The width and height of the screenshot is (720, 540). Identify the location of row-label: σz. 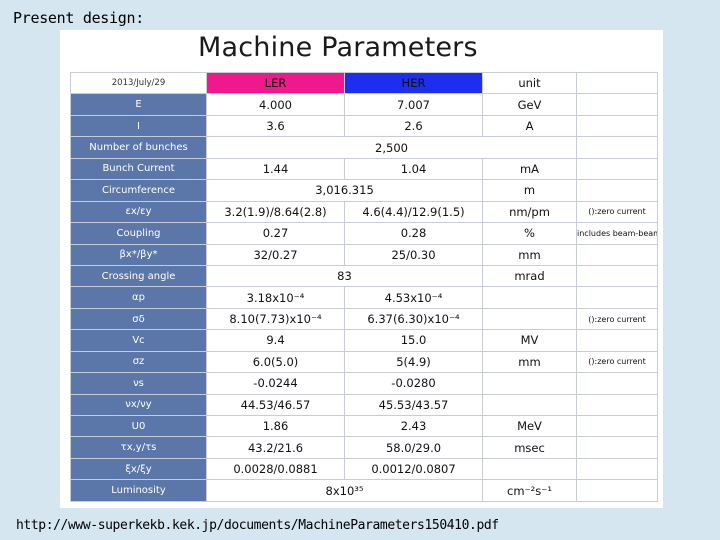
(138, 362).